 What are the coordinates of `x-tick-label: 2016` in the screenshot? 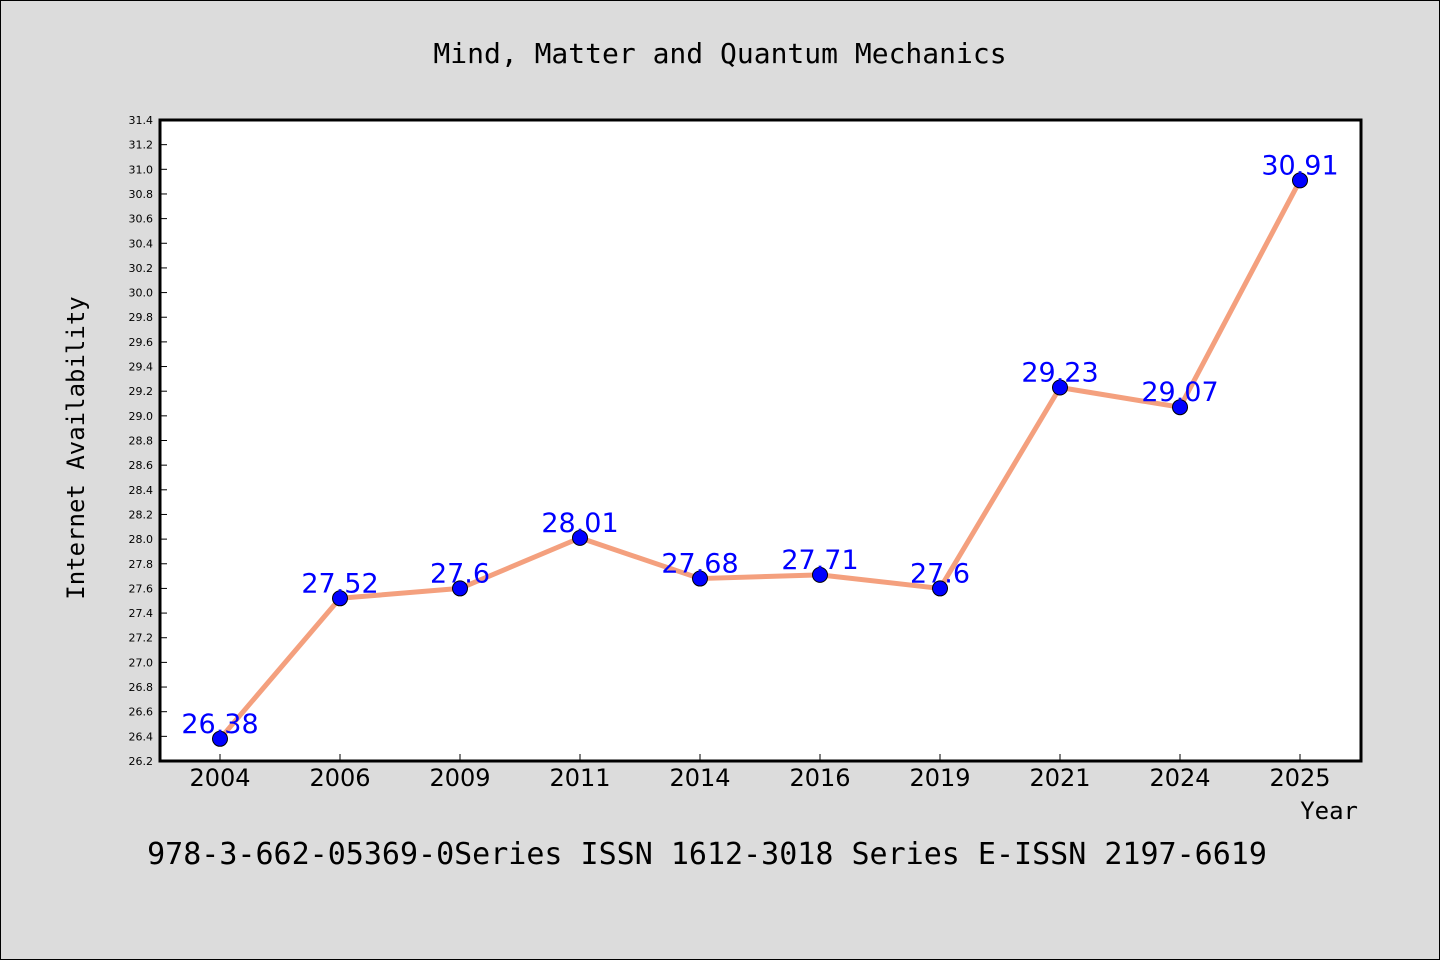 It's located at (819, 778).